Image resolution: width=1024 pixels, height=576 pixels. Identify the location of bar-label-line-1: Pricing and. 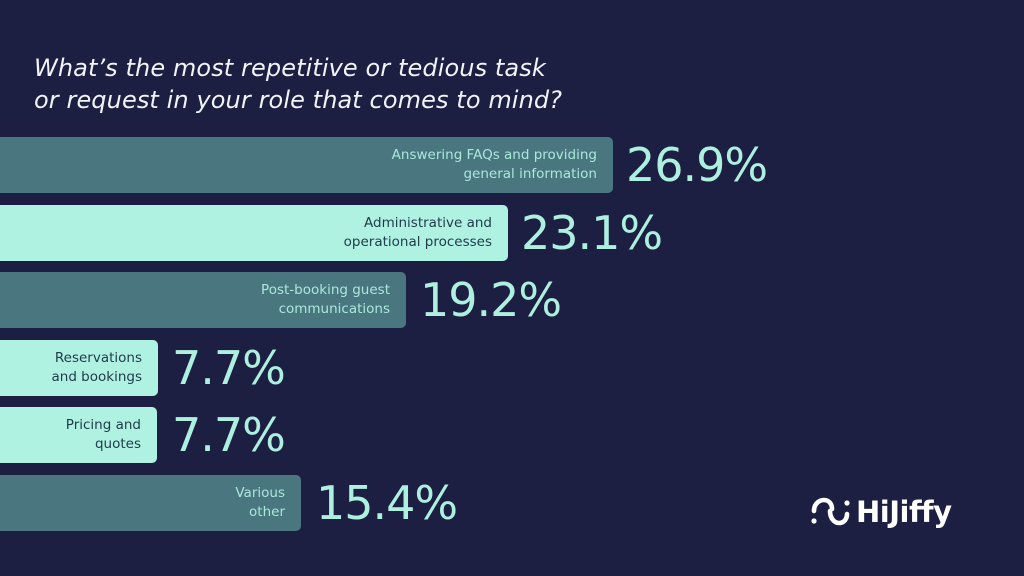
(103, 425).